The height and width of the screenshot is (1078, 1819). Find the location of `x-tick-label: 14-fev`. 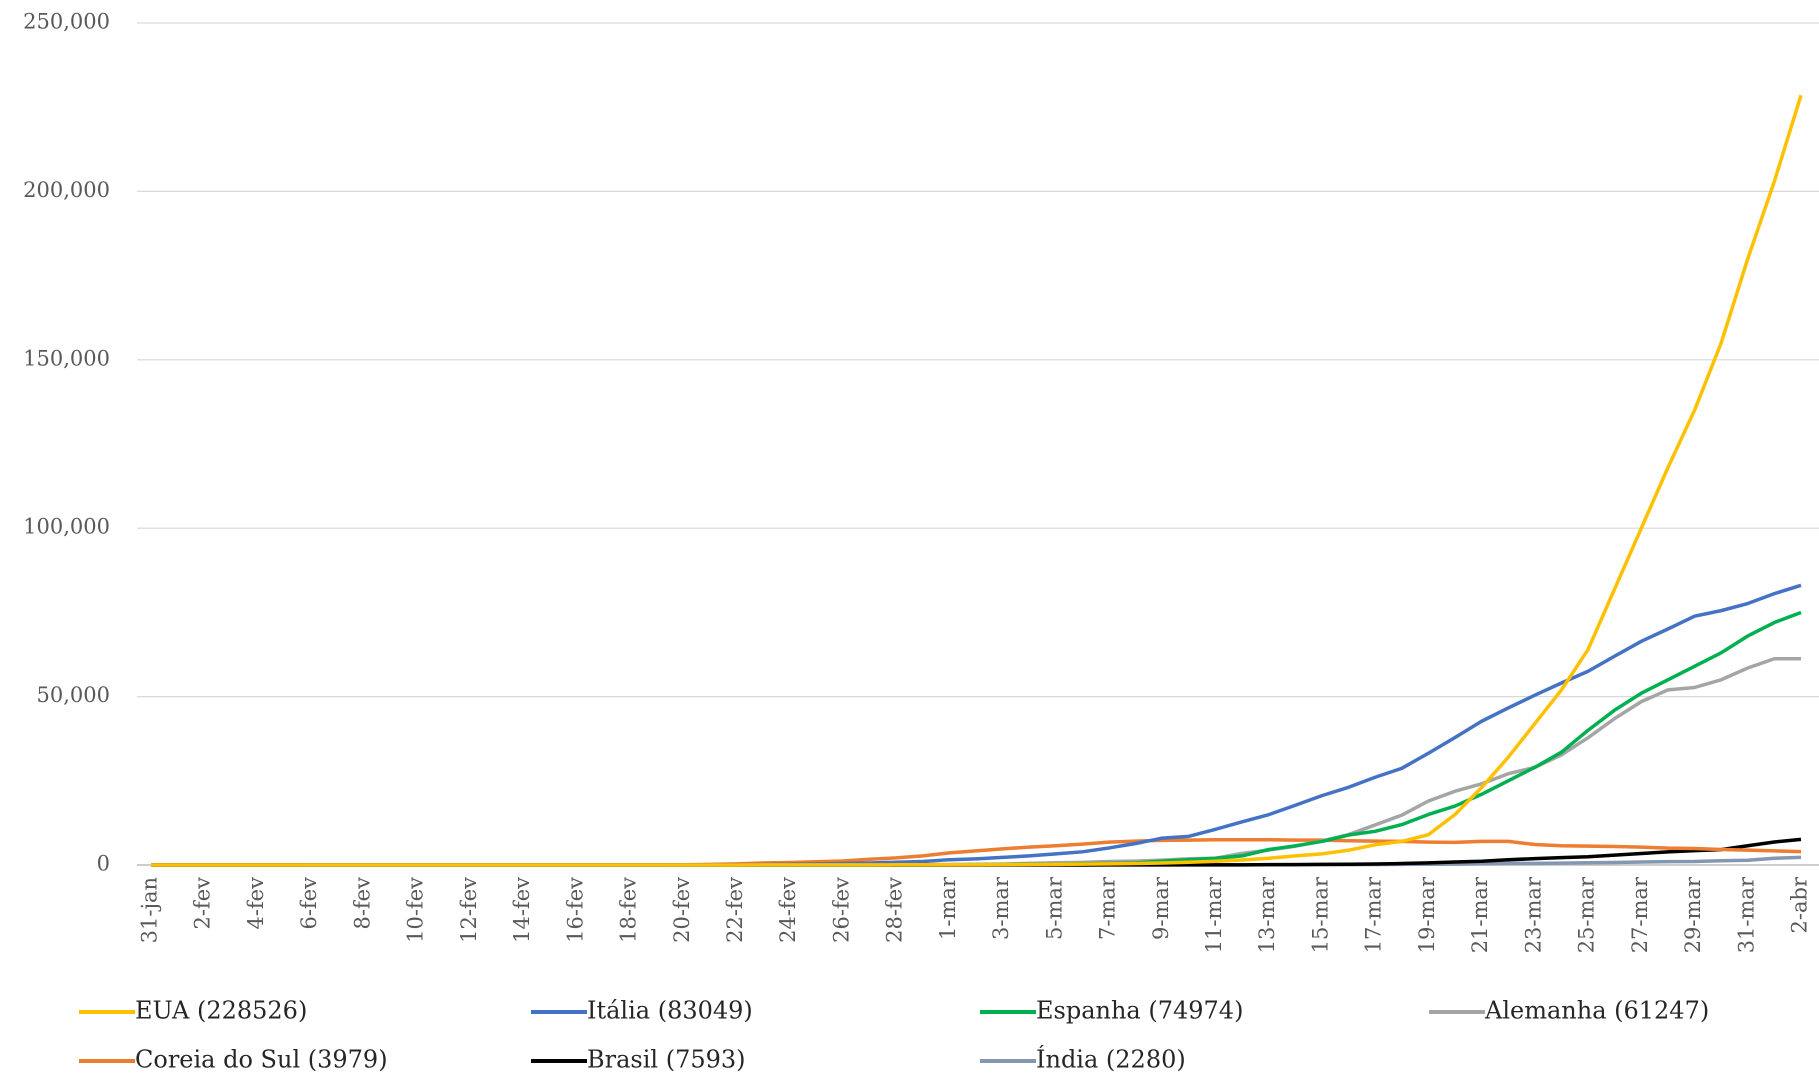

x-tick-label: 14-fev is located at coordinates (522, 910).